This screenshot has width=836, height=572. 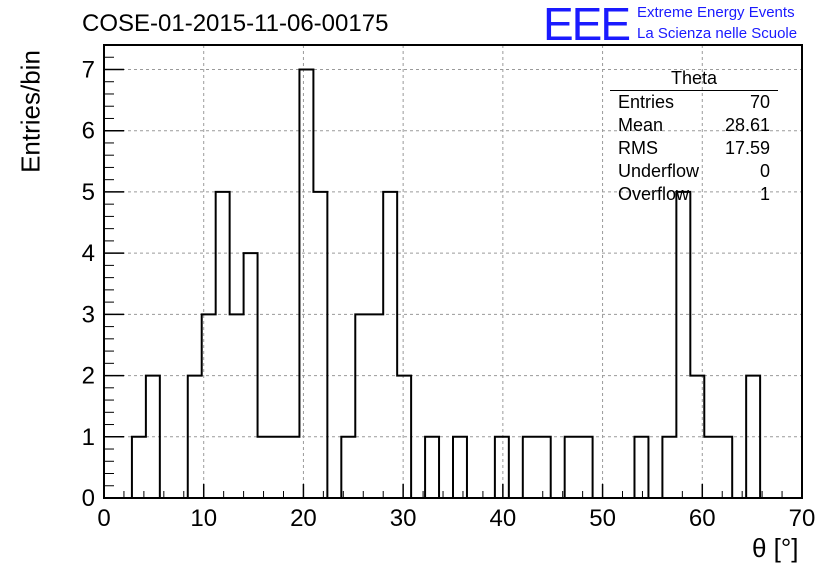 What do you see at coordinates (88, 437) in the screenshot?
I see `y-tick-label: 1` at bounding box center [88, 437].